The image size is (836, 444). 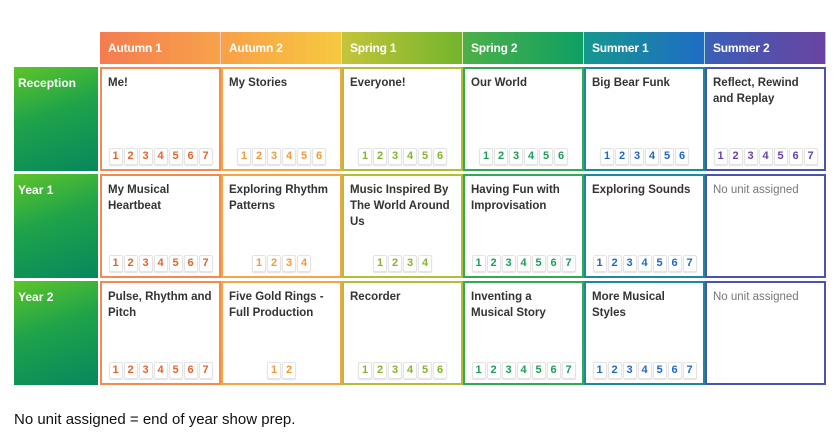 What do you see at coordinates (523, 119) in the screenshot?
I see `unit-cell: Our World 1 2 3 4 5 6` at bounding box center [523, 119].